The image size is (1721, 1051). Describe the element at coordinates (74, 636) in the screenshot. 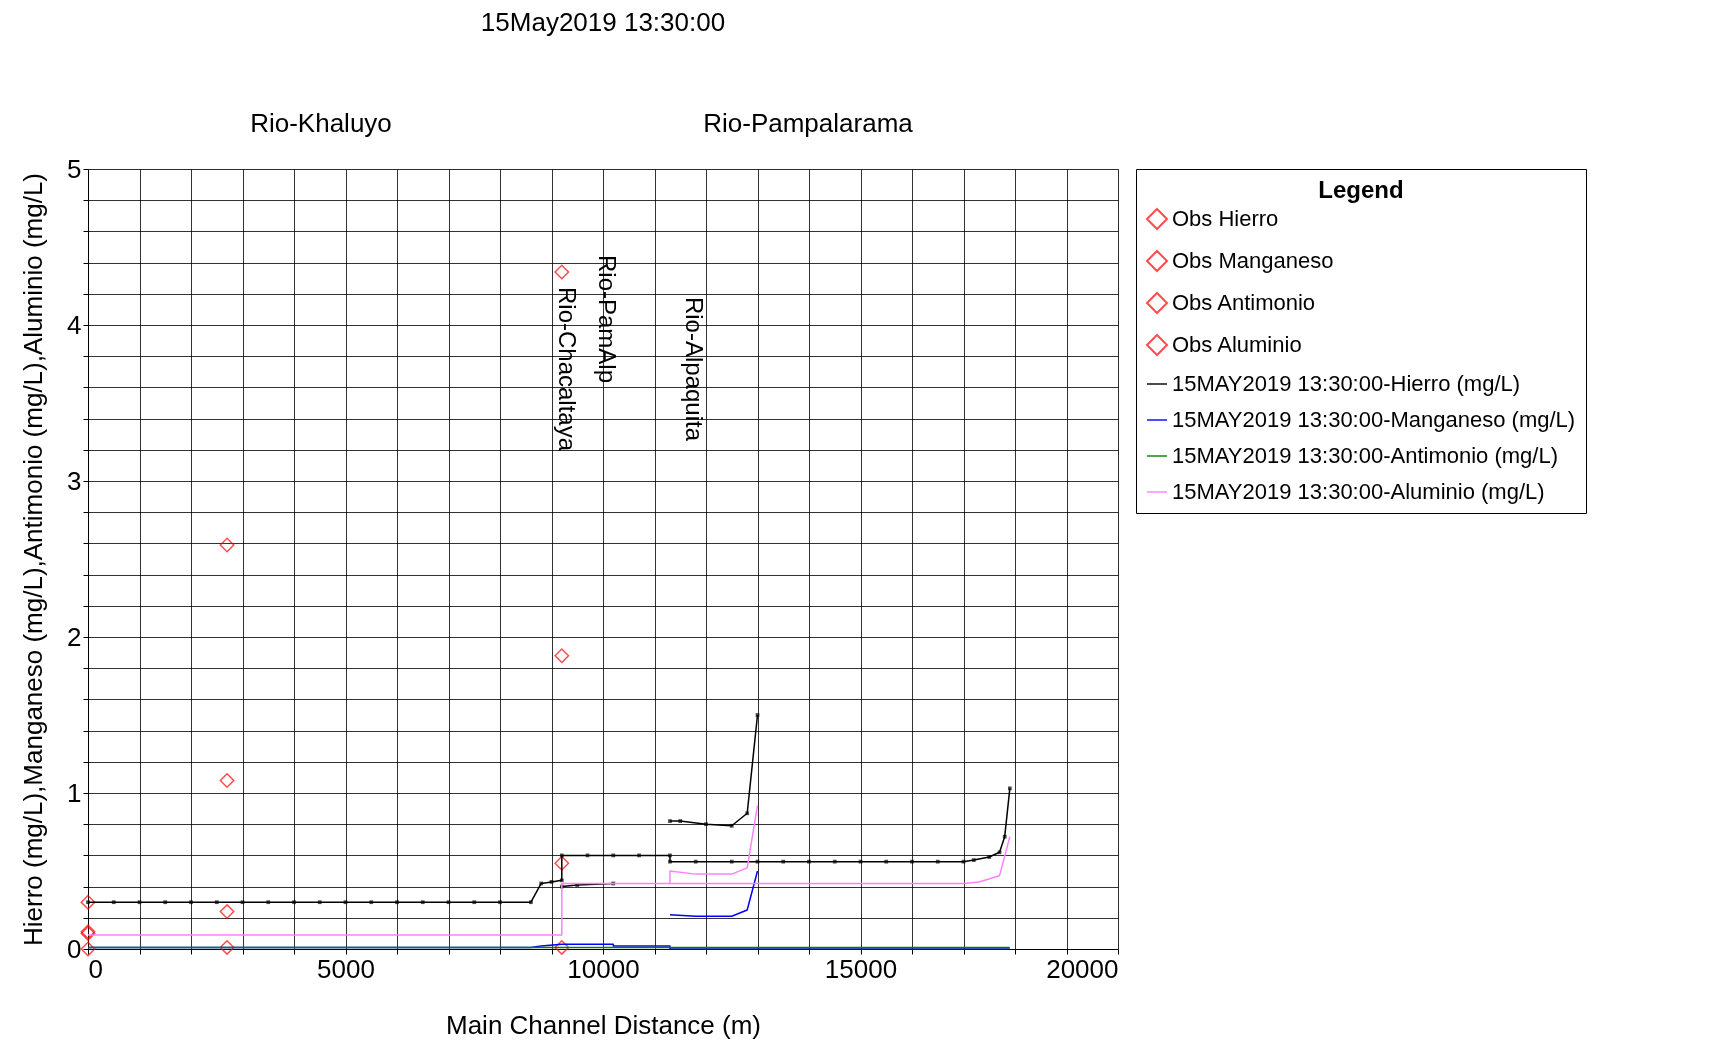

I see `y-tick-label: 2` at that location.